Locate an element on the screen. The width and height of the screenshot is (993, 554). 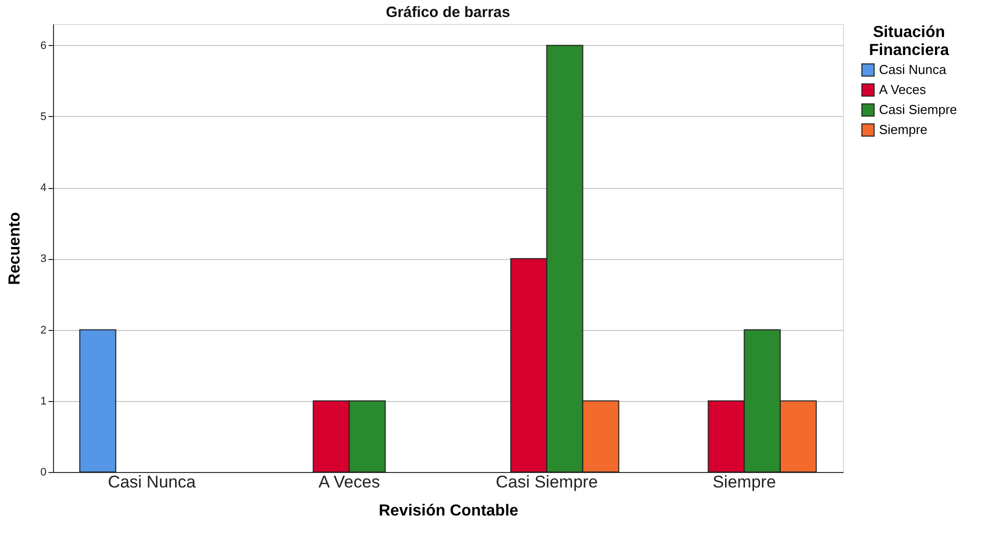
y-tick-label: 4 is located at coordinates (43, 188).